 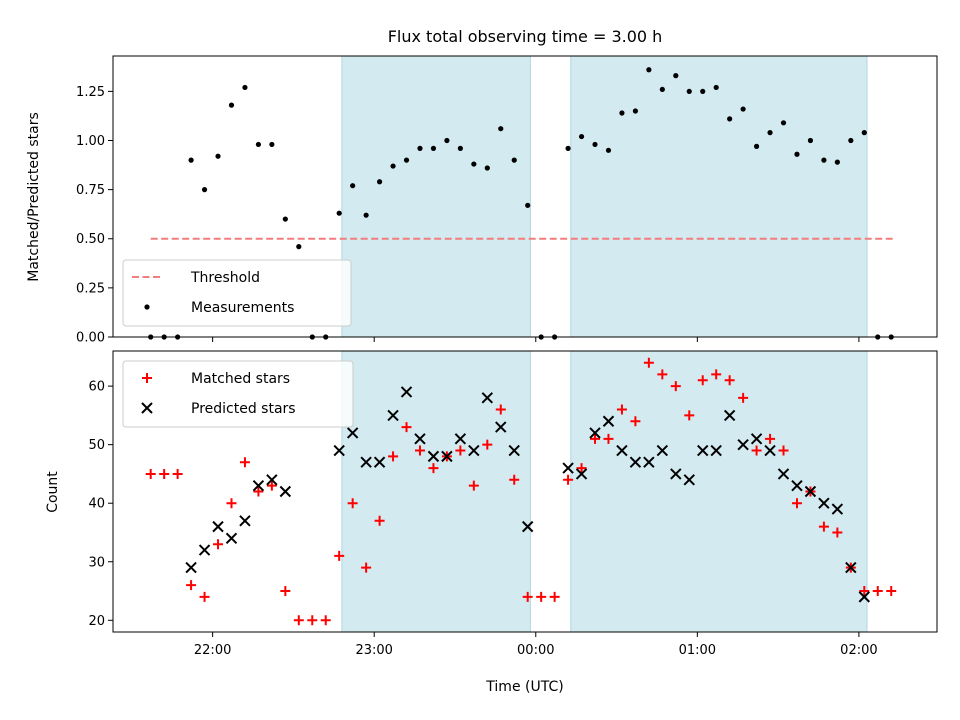 I want to click on bottom-y-tick-label: 20, so click(x=96, y=621).